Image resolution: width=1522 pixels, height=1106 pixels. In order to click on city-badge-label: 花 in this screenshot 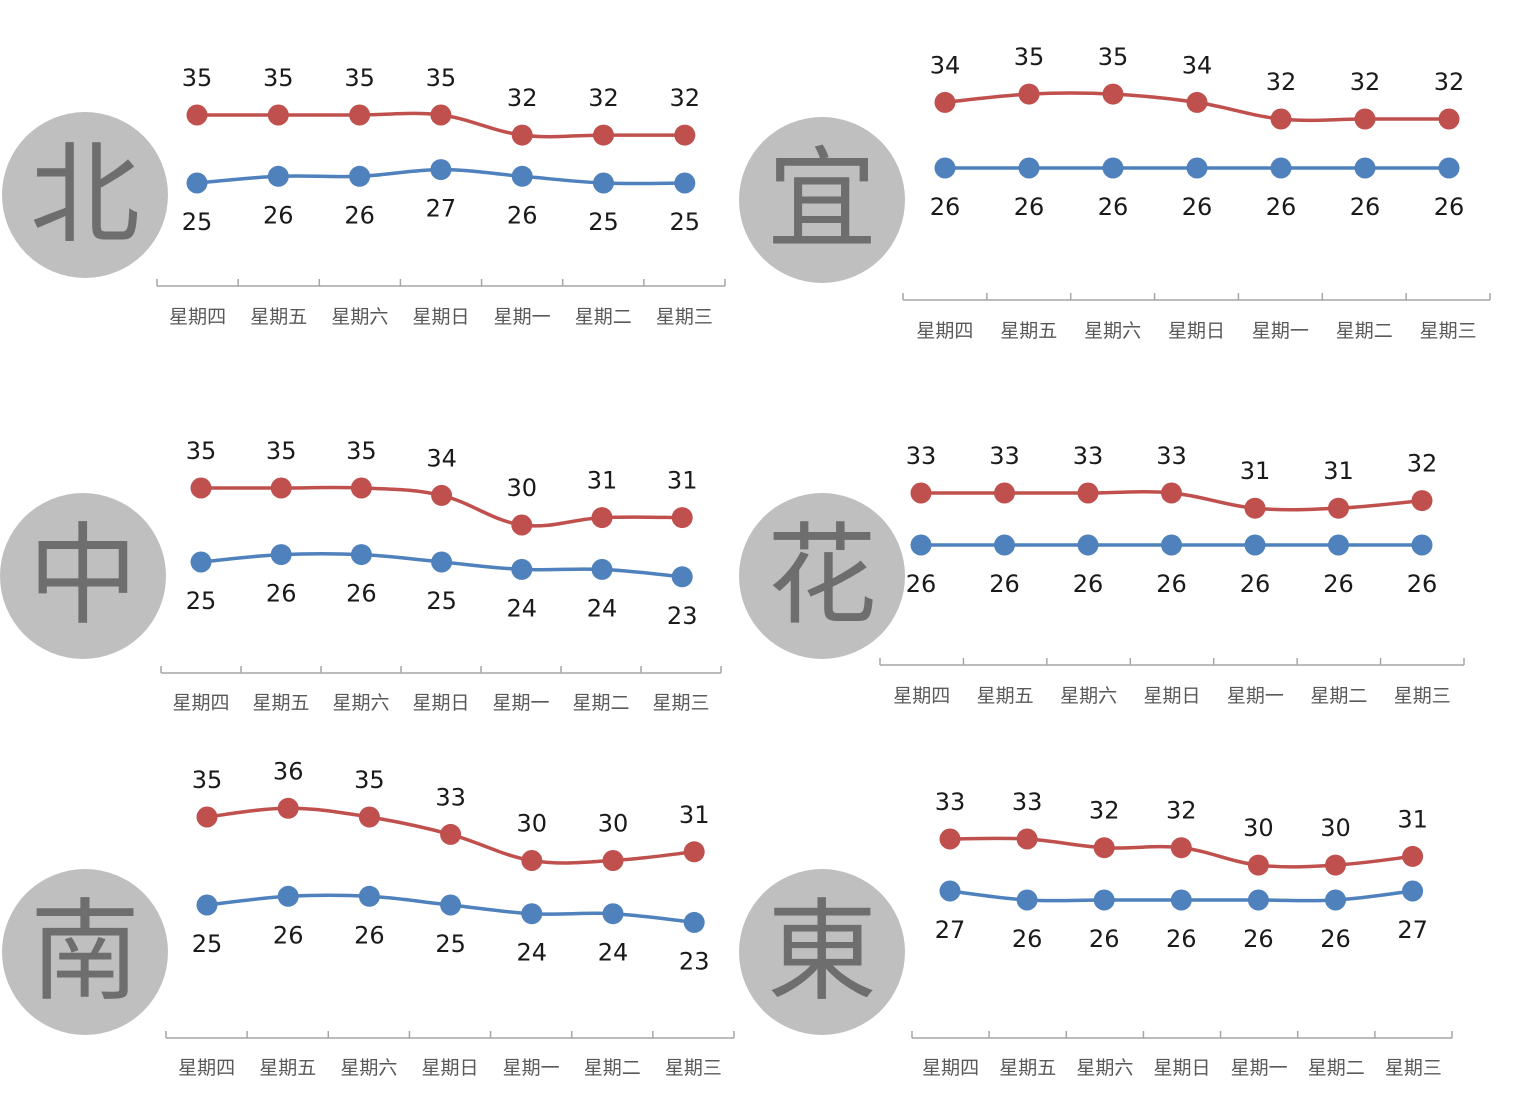, I will do `click(822, 576)`.